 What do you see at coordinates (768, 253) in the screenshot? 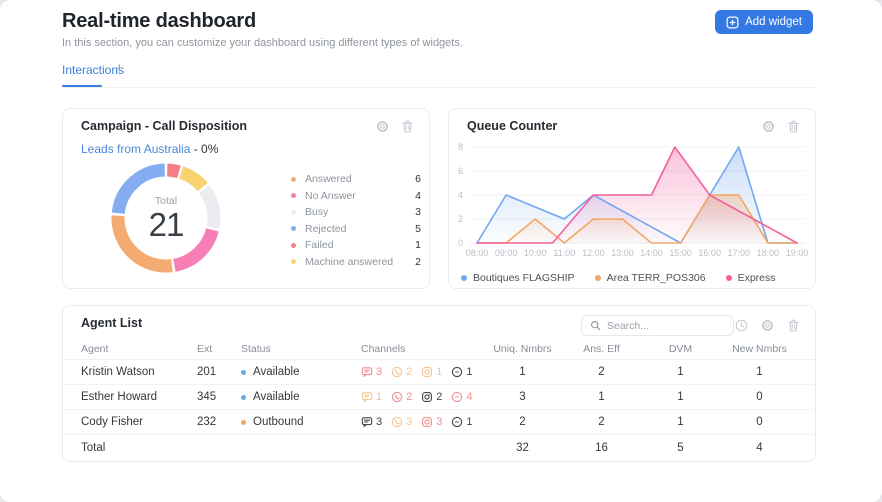
I see `svg-text: 18:00` at bounding box center [768, 253].